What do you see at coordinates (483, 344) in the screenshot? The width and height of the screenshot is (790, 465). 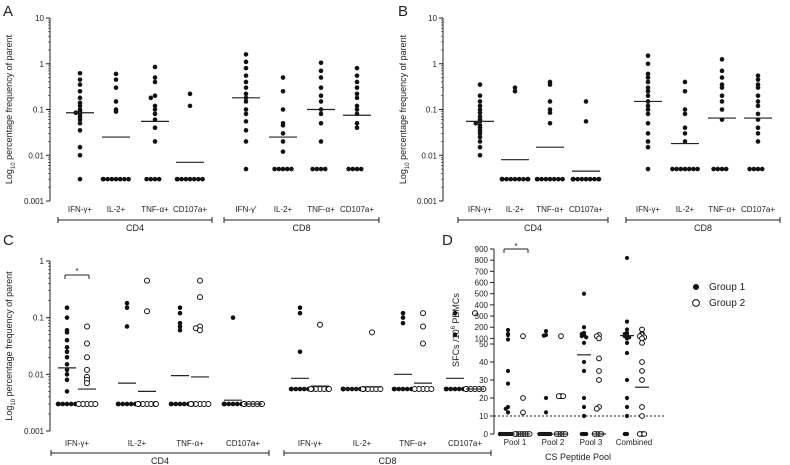 I see `panel-d-y-tick-label: 50` at bounding box center [483, 344].